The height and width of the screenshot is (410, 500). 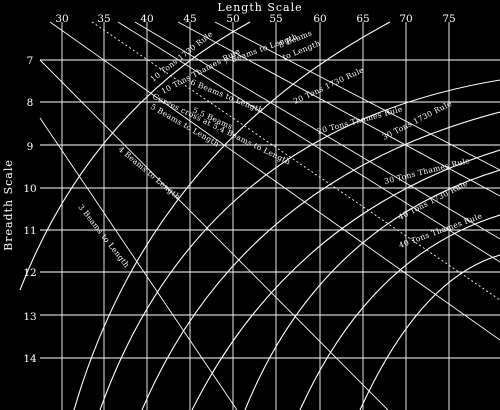 What do you see at coordinates (30, 210) in the screenshot?
I see `y-tick-labels: 7 8 9 10 11 12 13 14` at bounding box center [30, 210].